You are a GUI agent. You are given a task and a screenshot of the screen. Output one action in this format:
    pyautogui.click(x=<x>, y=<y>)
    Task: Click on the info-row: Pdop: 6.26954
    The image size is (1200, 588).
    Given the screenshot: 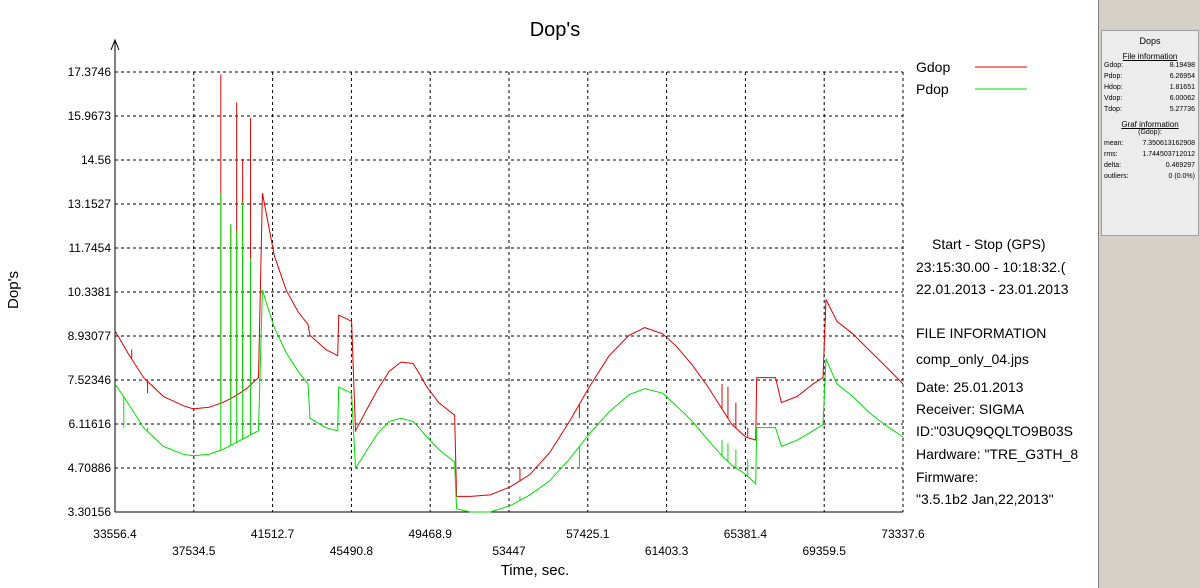 What is the action you would take?
    pyautogui.click(x=1150, y=77)
    